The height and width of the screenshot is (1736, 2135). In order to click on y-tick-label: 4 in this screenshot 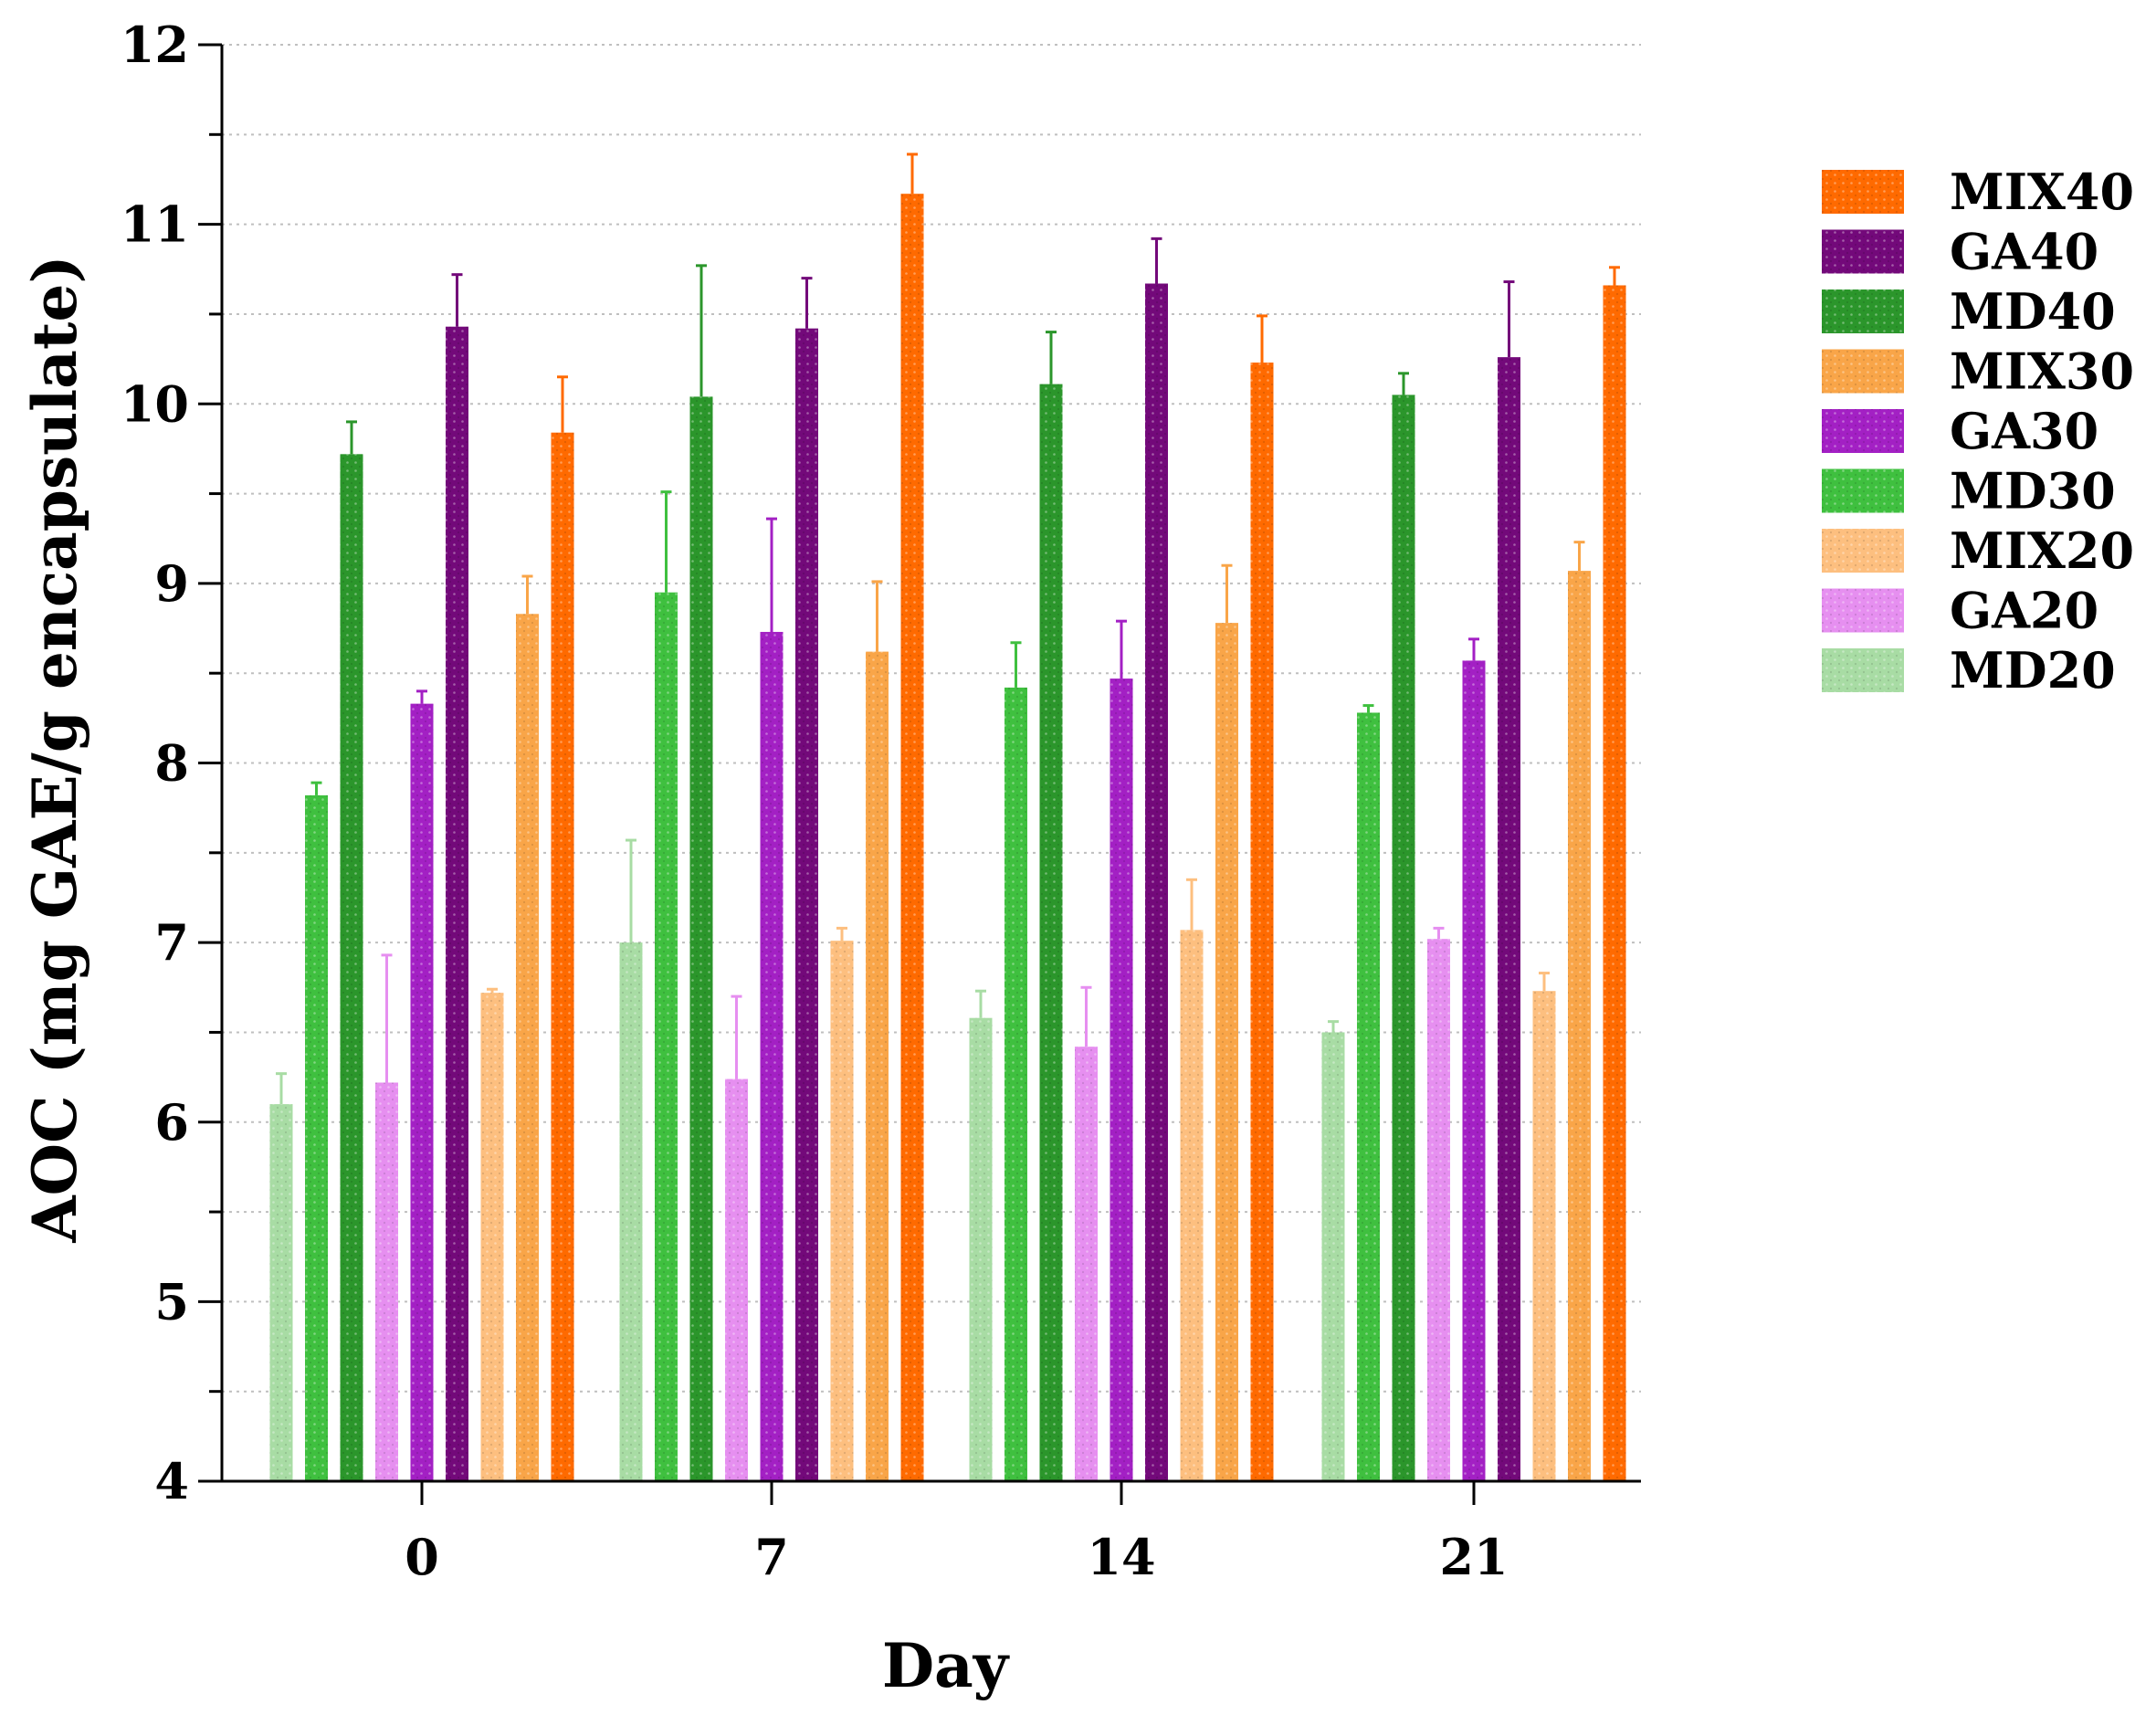, I will do `click(171, 1481)`.